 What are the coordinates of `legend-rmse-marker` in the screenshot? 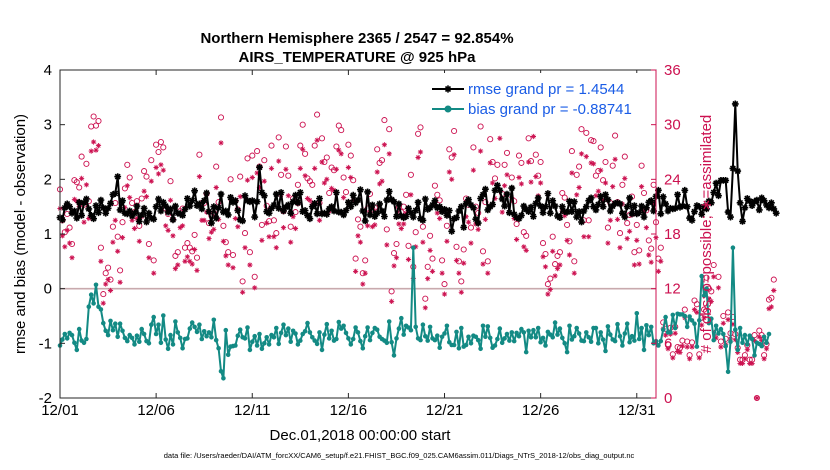 It's located at (448, 89).